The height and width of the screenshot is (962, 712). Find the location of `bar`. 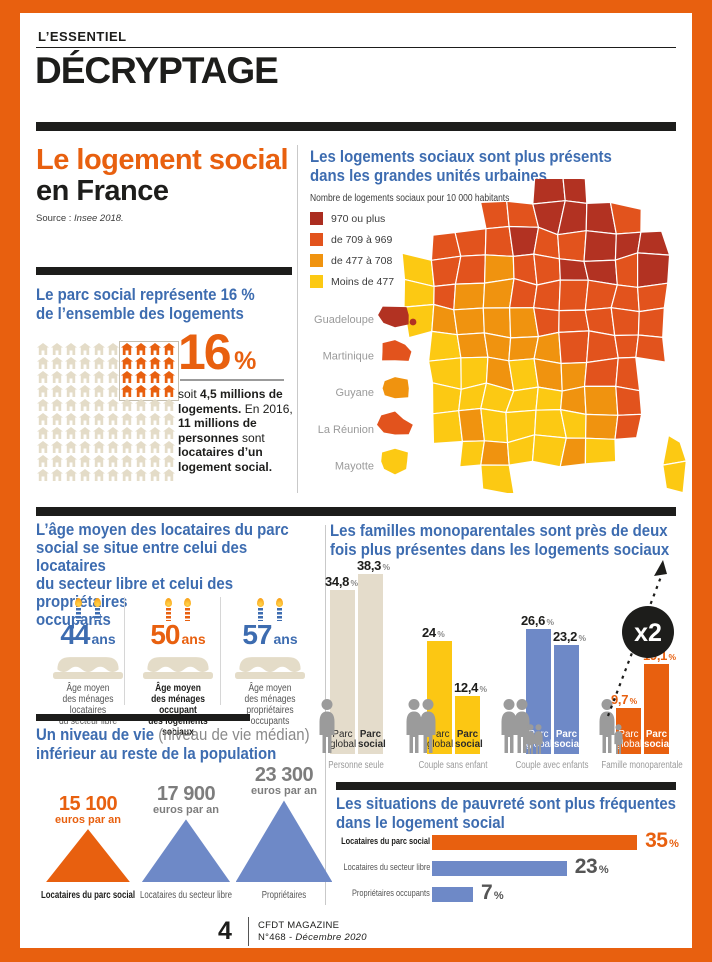

bar is located at coordinates (535, 842).